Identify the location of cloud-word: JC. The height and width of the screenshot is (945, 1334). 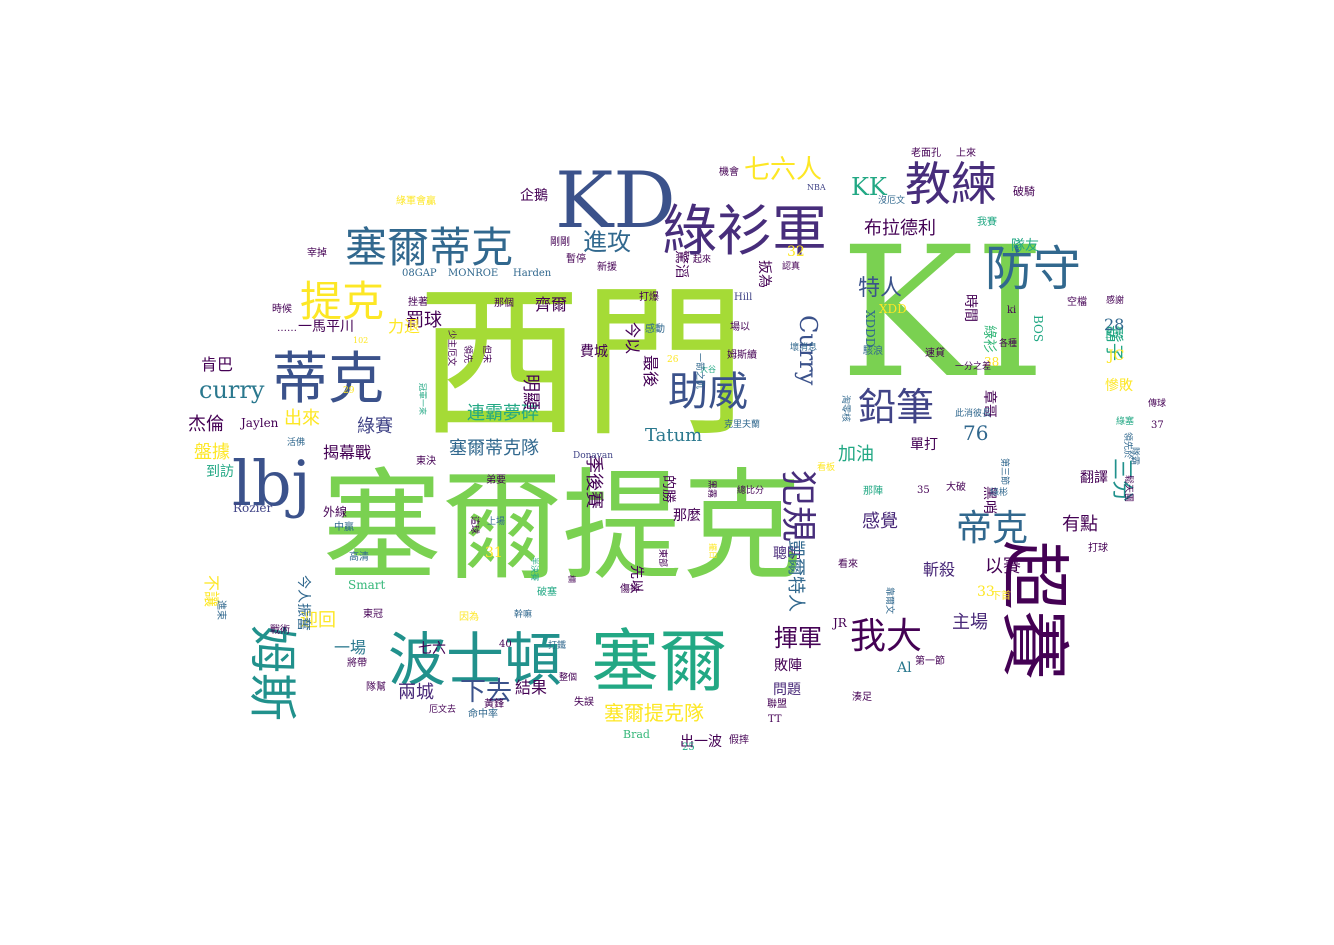
(1115, 356).